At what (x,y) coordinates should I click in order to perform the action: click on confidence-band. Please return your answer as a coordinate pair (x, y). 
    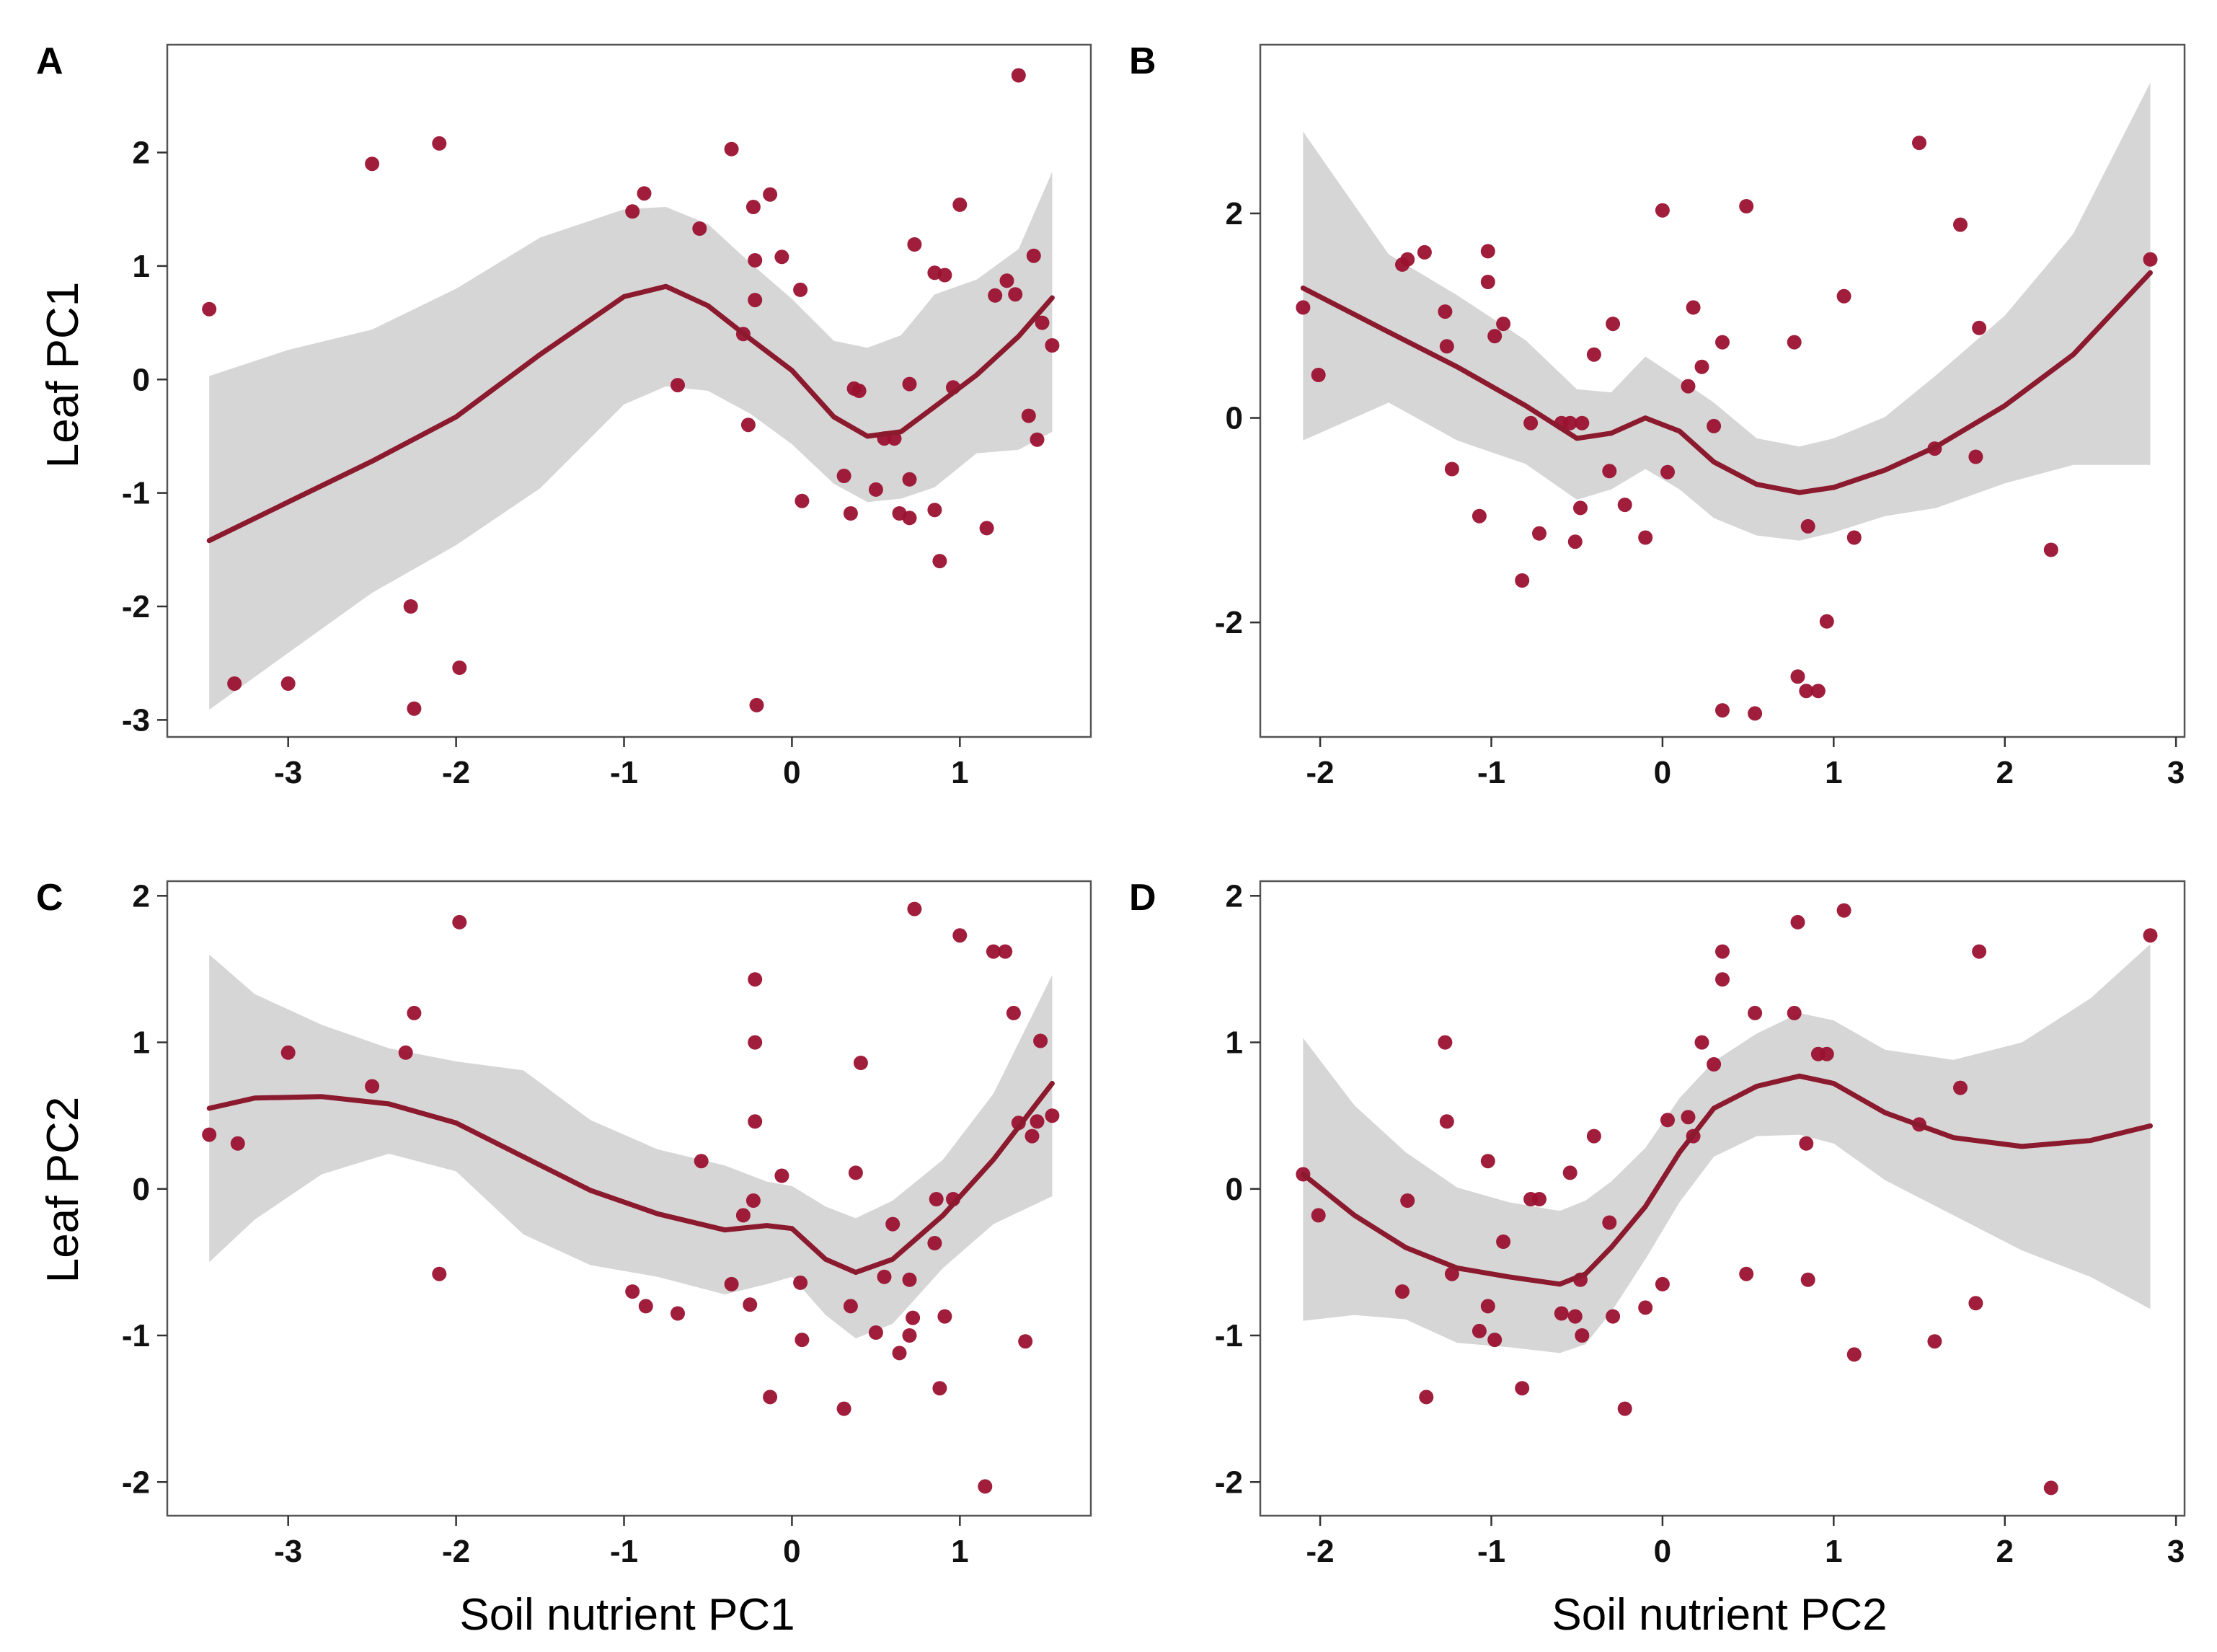
    Looking at the image, I should click on (631, 441).